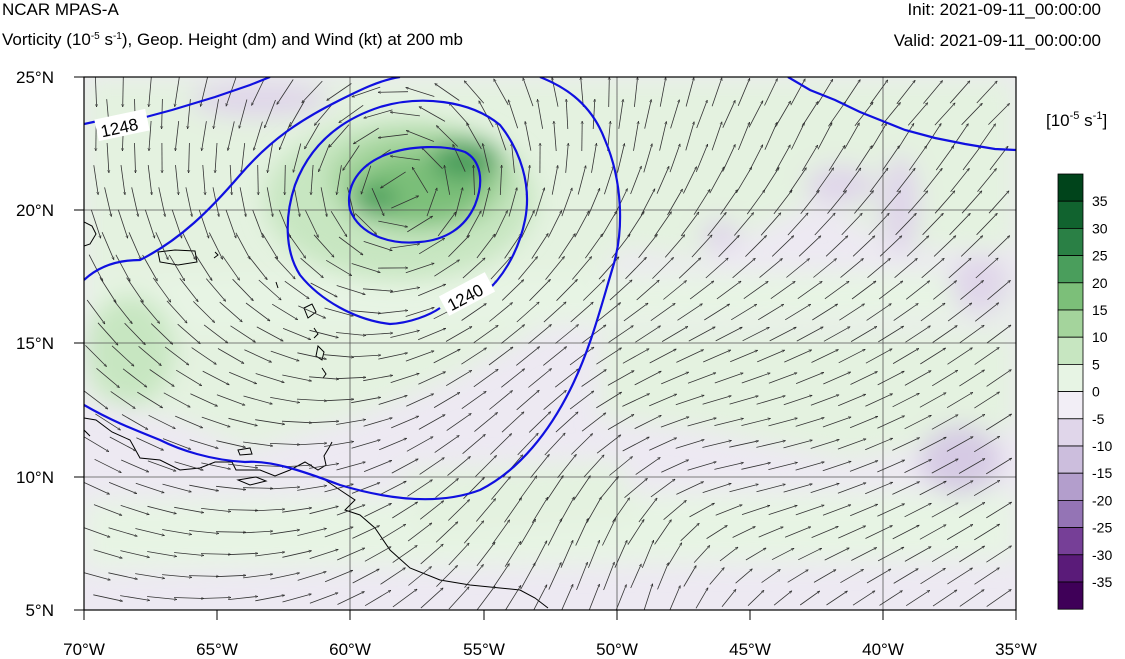 This screenshot has height=659, width=1125. Describe the element at coordinates (617, 649) in the screenshot. I see `lon-label-50w: 50°W` at that location.